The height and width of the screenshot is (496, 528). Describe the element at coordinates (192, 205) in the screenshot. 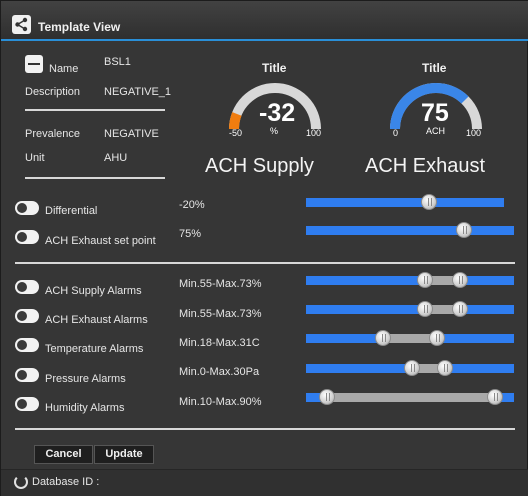

I see `setpoint-value: -20%` at that location.